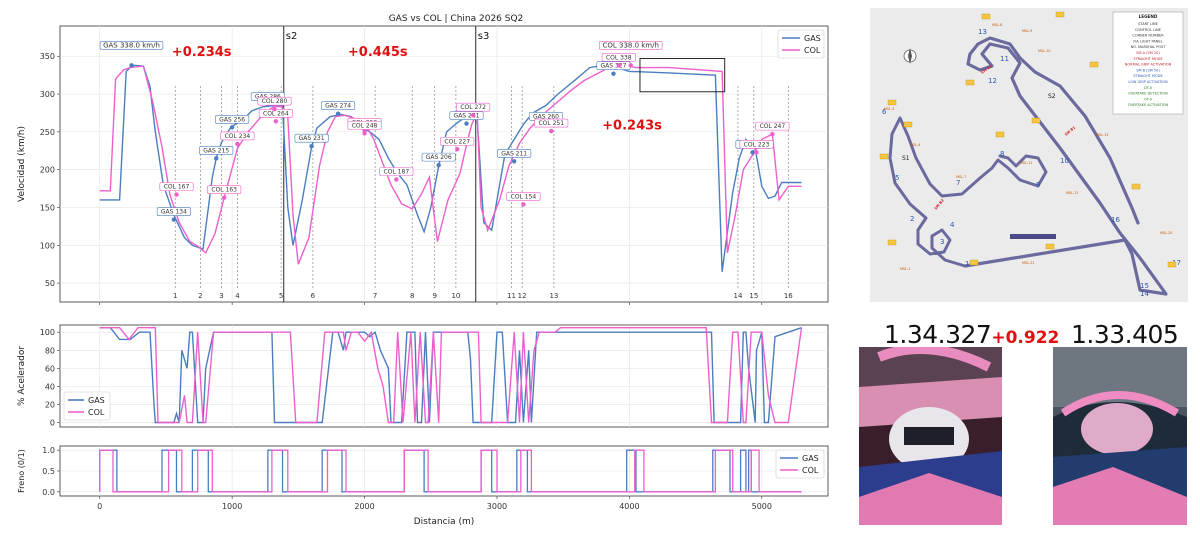  Describe the element at coordinates (630, 45) in the screenshot. I see `speed-point-label: COL 338.0 km/h` at that location.